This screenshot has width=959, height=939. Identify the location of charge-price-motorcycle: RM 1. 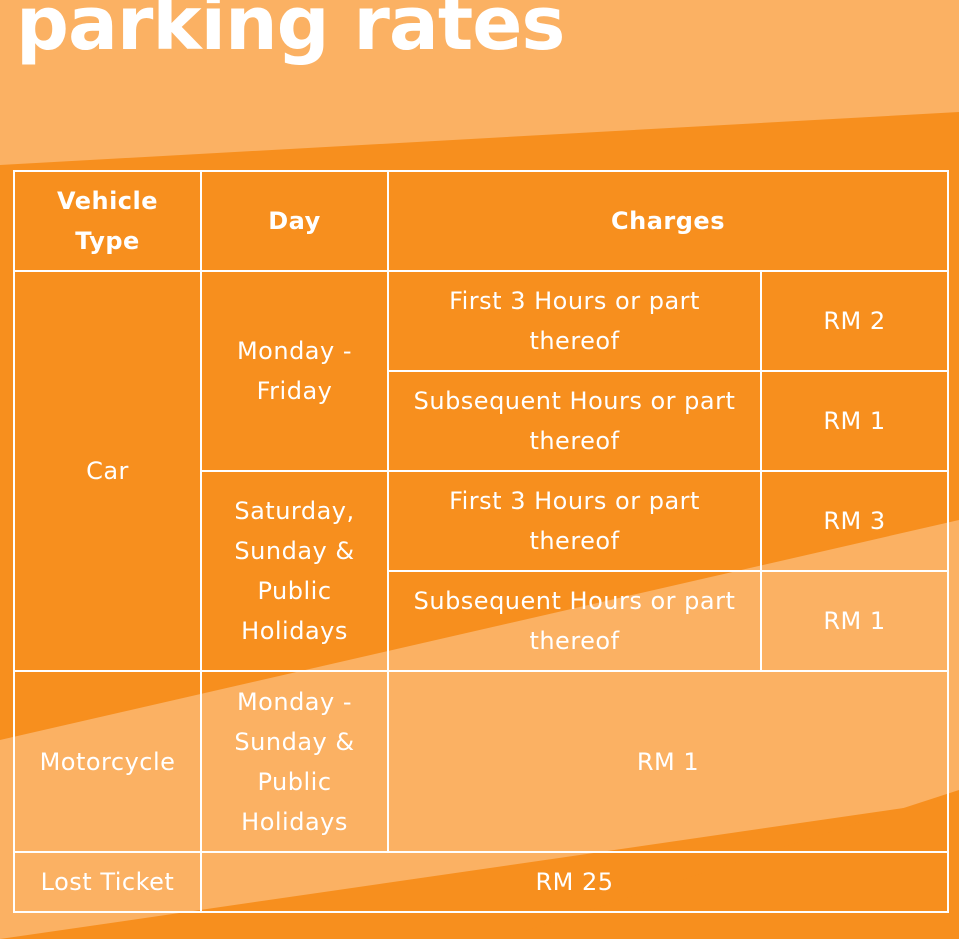
(668, 761).